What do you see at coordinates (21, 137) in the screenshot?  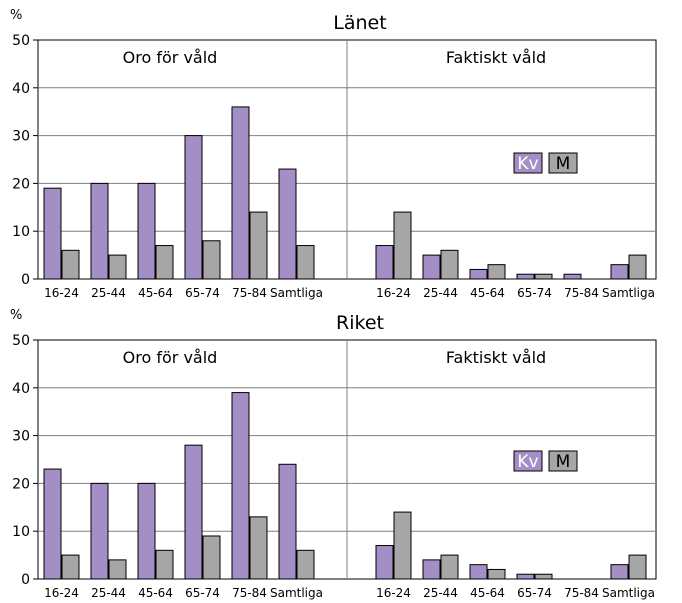 I see `y-tick-label: 30` at bounding box center [21, 137].